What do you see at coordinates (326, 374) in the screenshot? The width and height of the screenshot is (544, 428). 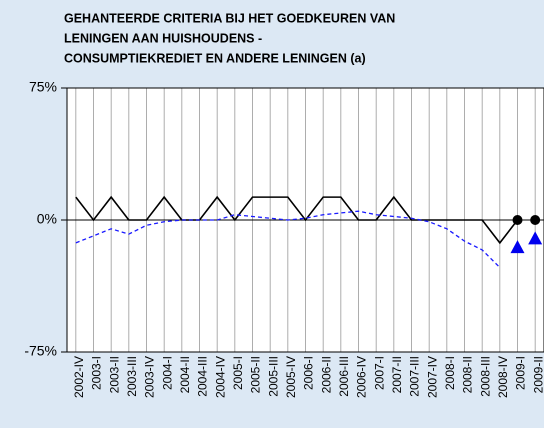 I see `x-tick-label: 2006-II` at bounding box center [326, 374].